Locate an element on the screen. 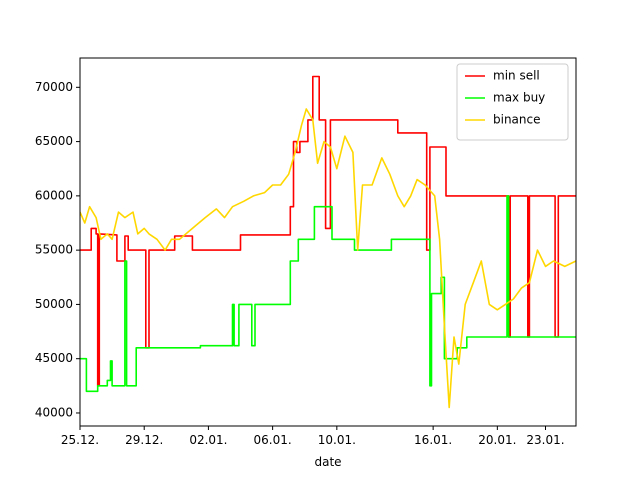 The height and width of the screenshot is (480, 640). x-tick-label: 25.12. is located at coordinates (80, 440).